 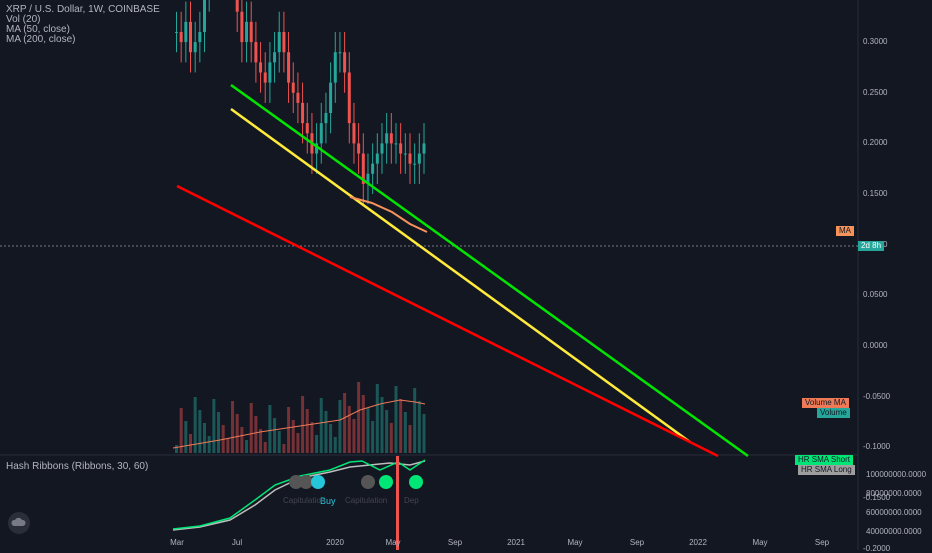 I want to click on vol-indicator: Vol (20), so click(x=23, y=19).